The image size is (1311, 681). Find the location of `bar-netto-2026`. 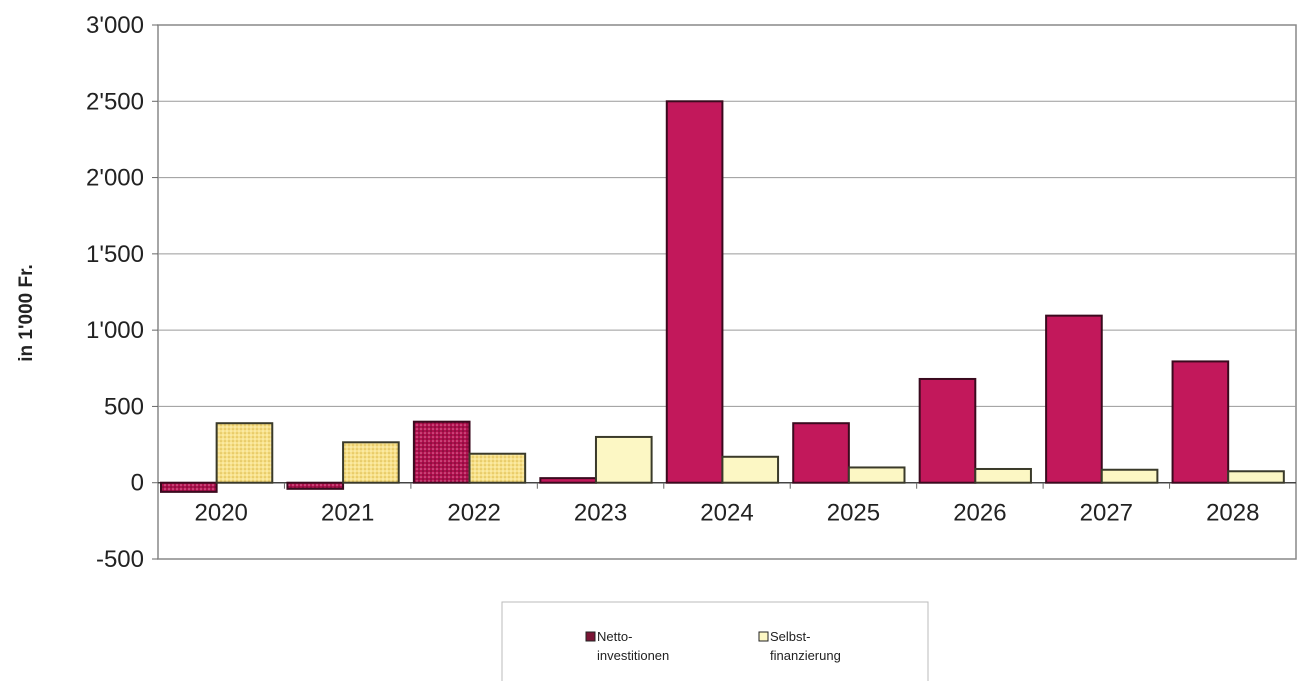

bar-netto-2026 is located at coordinates (947, 430).